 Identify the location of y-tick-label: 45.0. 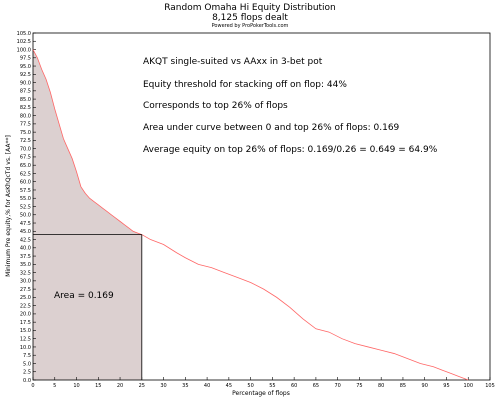
(25, 232).